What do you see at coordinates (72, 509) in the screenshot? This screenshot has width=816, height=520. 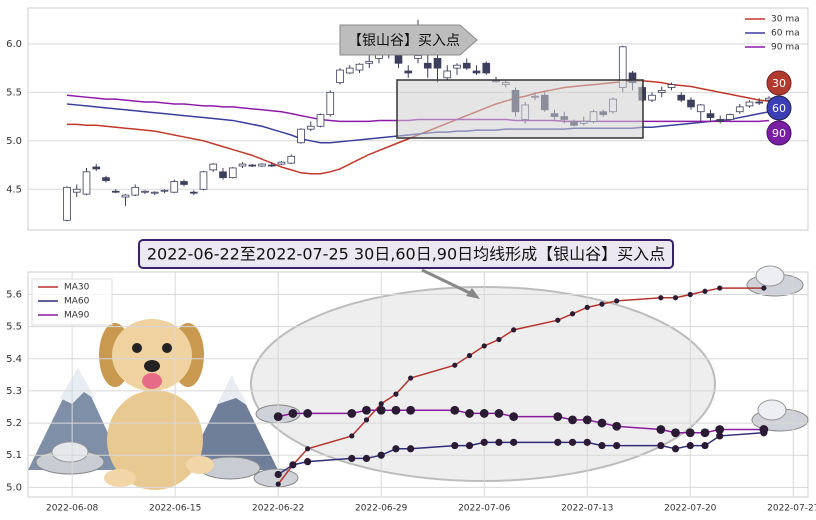 I see `x-tick-label: 2022-06-08` at bounding box center [72, 509].